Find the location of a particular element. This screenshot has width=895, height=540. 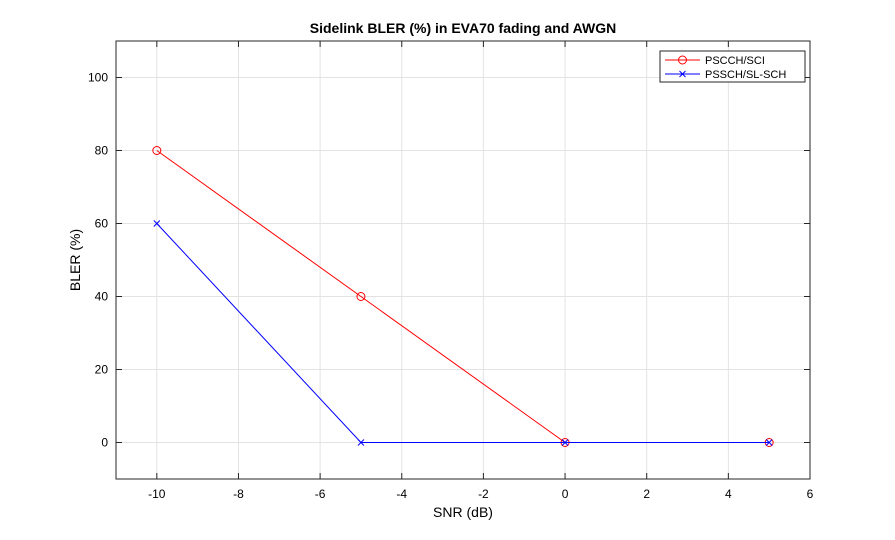

legend-item: PSSCH/SL-SCH is located at coordinates (725, 75).